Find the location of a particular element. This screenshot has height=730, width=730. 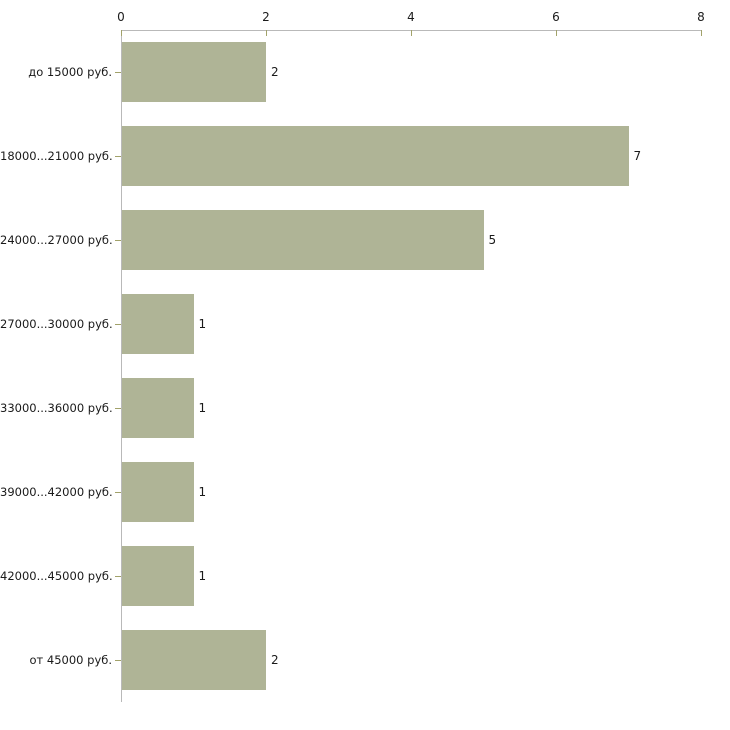

bar-value-label: 5 is located at coordinates (492, 240).